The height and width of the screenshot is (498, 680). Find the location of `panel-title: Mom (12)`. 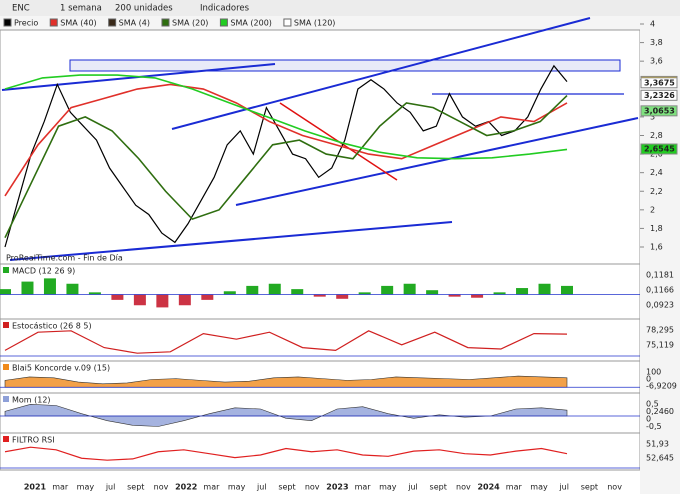

panel-title: Mom (12) is located at coordinates (31, 400).